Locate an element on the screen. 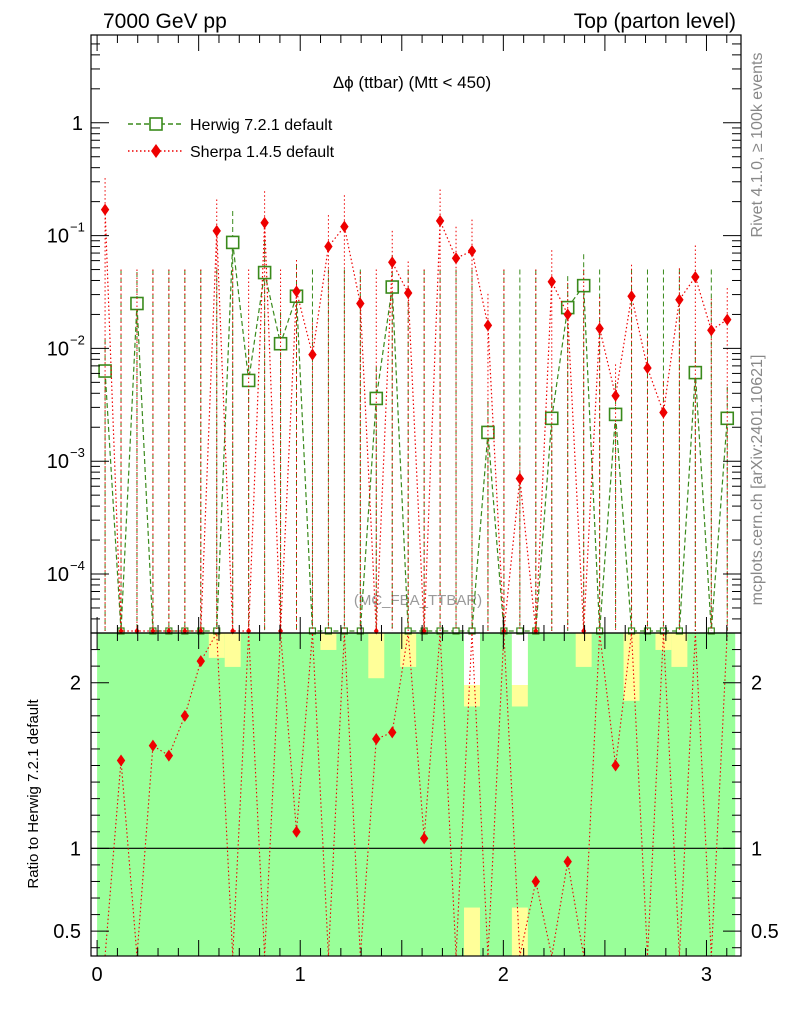  ratio-xtick-label-0: 0 is located at coordinates (97, 975).